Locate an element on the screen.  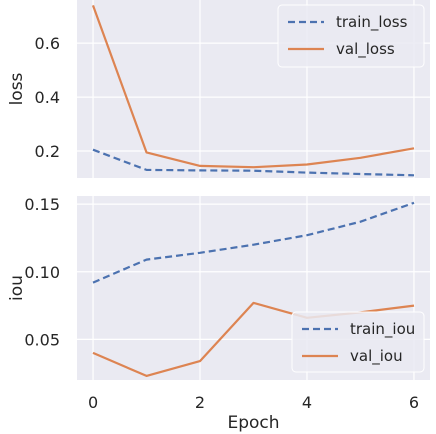
legend-label: train_iou is located at coordinates (382, 329).